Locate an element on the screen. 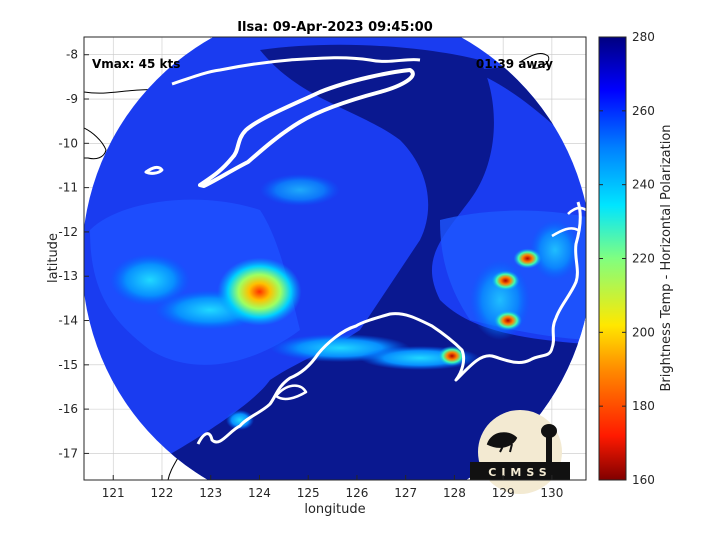 The height and width of the screenshot is (540, 720). logo-banner is located at coordinates (520, 471).